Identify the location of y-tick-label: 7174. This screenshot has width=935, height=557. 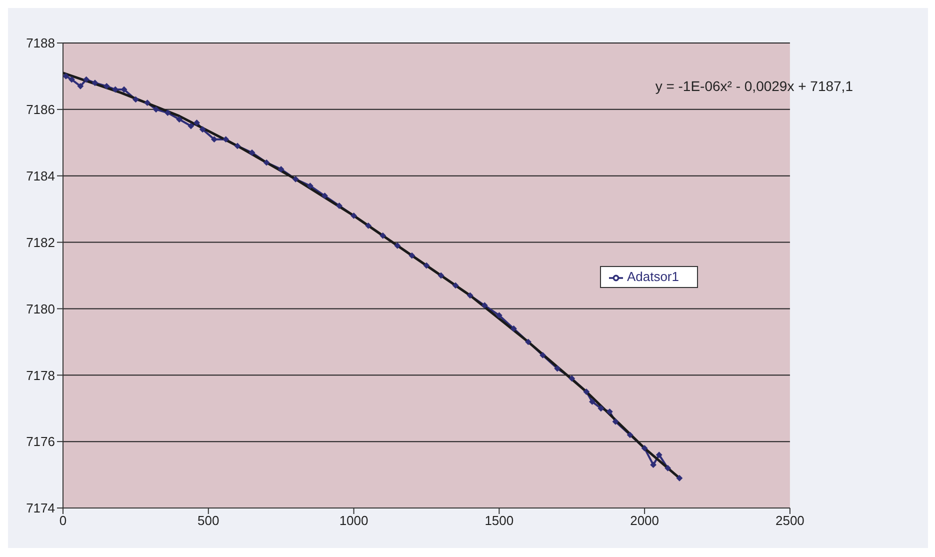
(40, 508).